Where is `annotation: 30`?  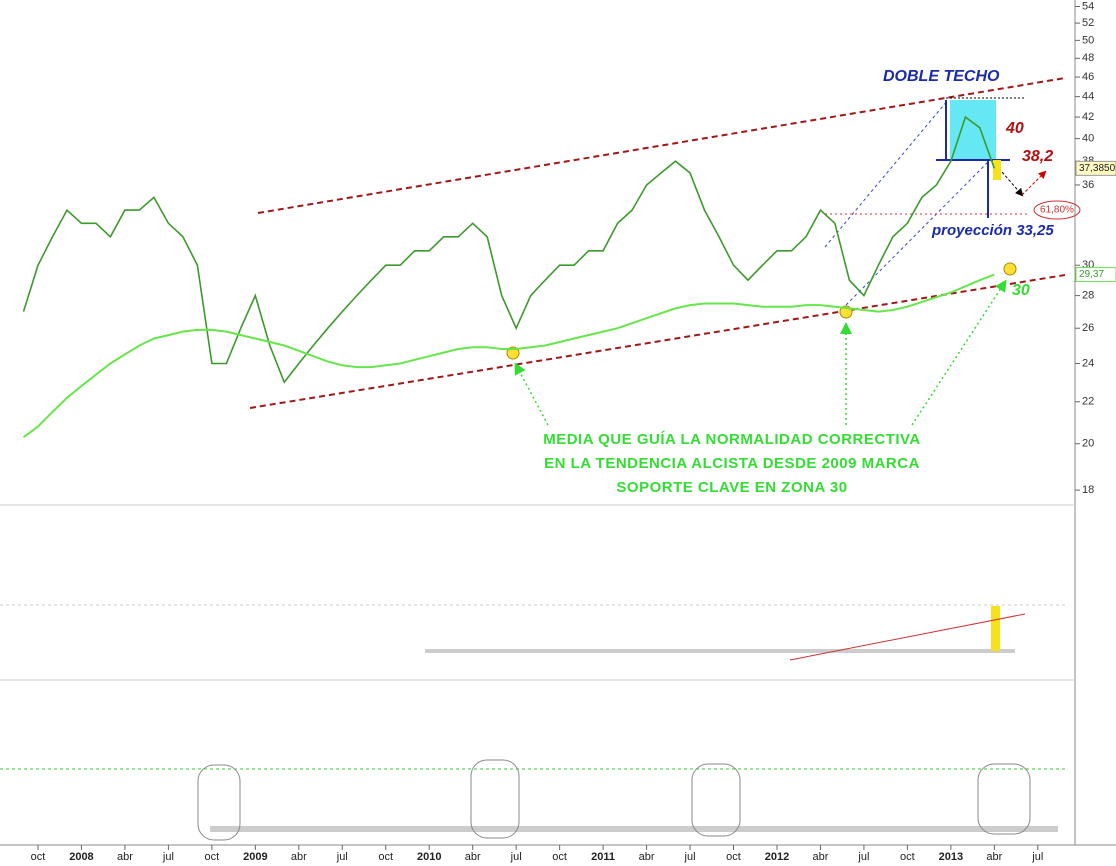 annotation: 30 is located at coordinates (1021, 290).